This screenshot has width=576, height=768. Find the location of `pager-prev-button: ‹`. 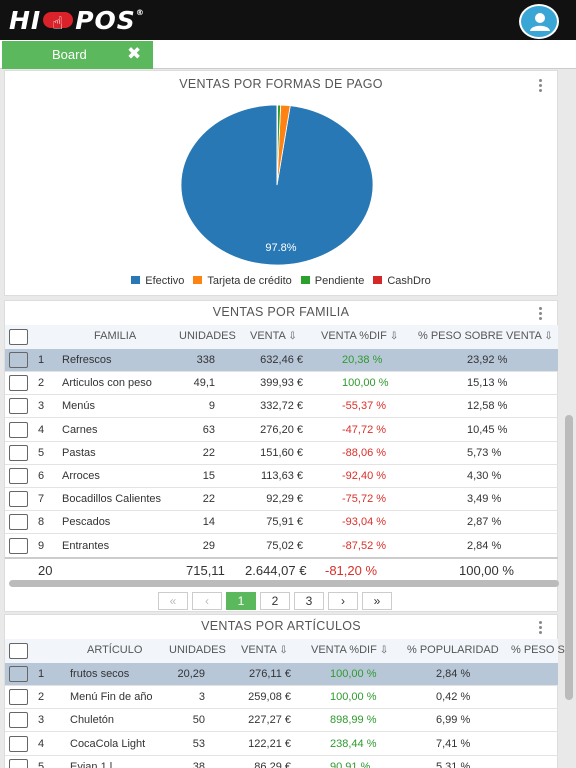

pager-prev-button: ‹ is located at coordinates (207, 601).